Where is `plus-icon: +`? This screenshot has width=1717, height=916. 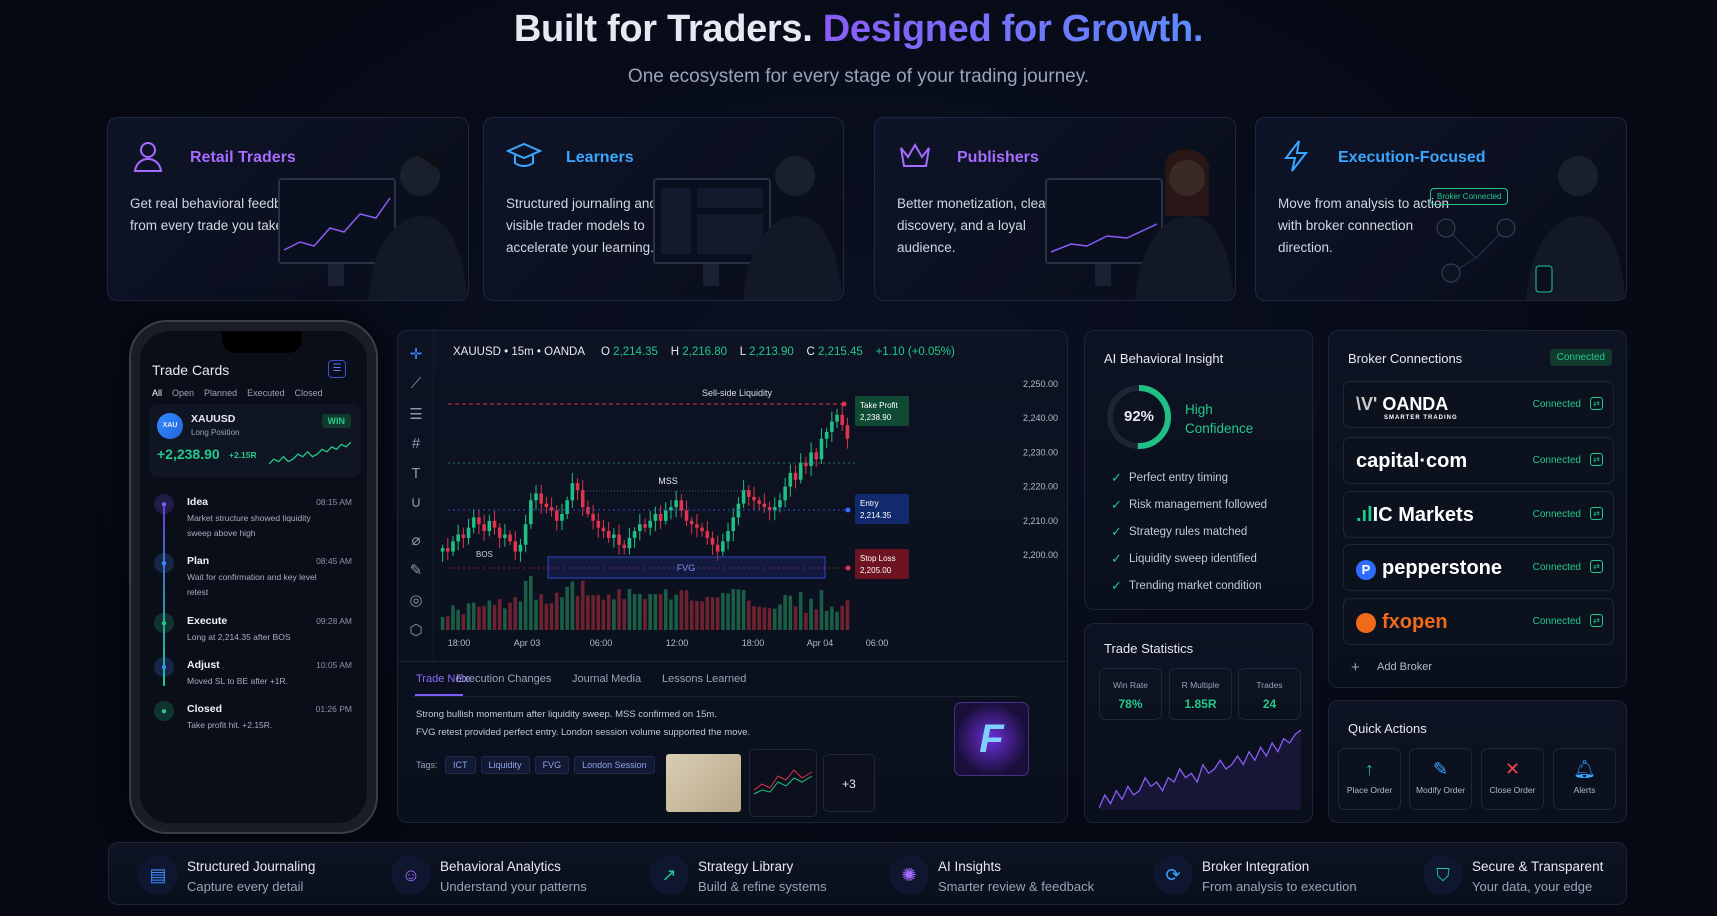 plus-icon: + is located at coordinates (1355, 667).